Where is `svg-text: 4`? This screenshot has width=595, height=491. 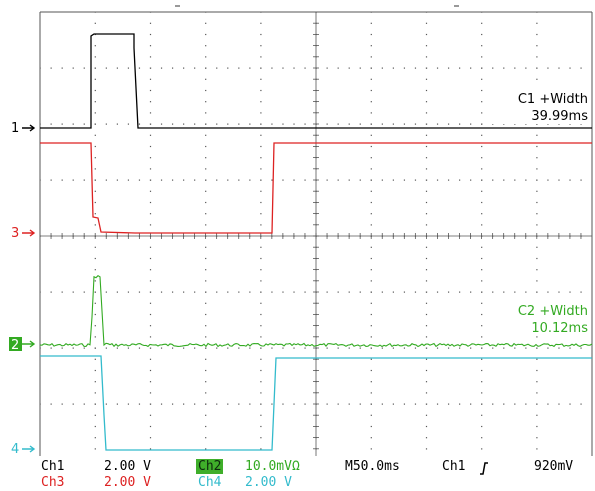 svg-text: 4 is located at coordinates (15, 449).